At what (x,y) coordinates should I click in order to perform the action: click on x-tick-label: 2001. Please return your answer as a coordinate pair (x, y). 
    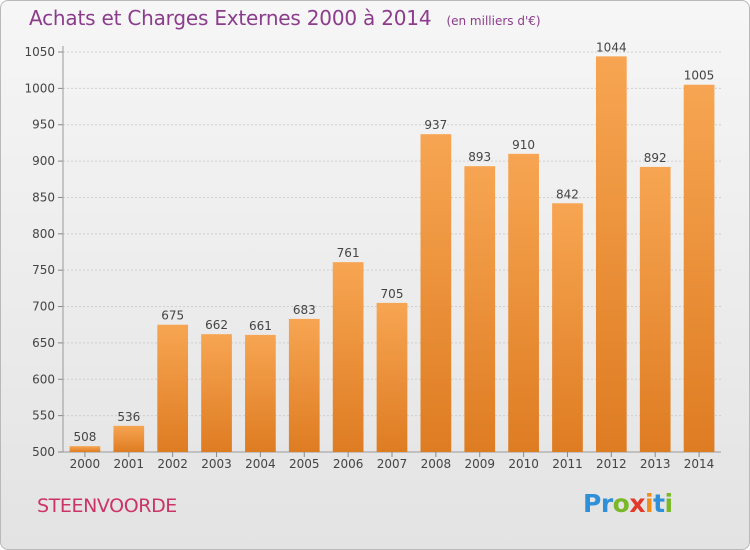
    Looking at the image, I should click on (129, 464).